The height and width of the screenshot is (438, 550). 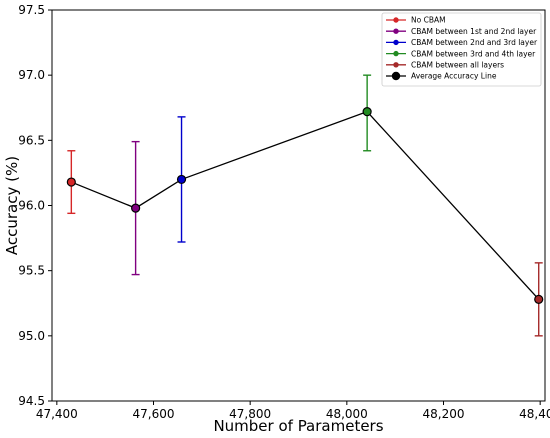 What do you see at coordinates (31, 140) in the screenshot?
I see `y-tick-label: 96.5` at bounding box center [31, 140].